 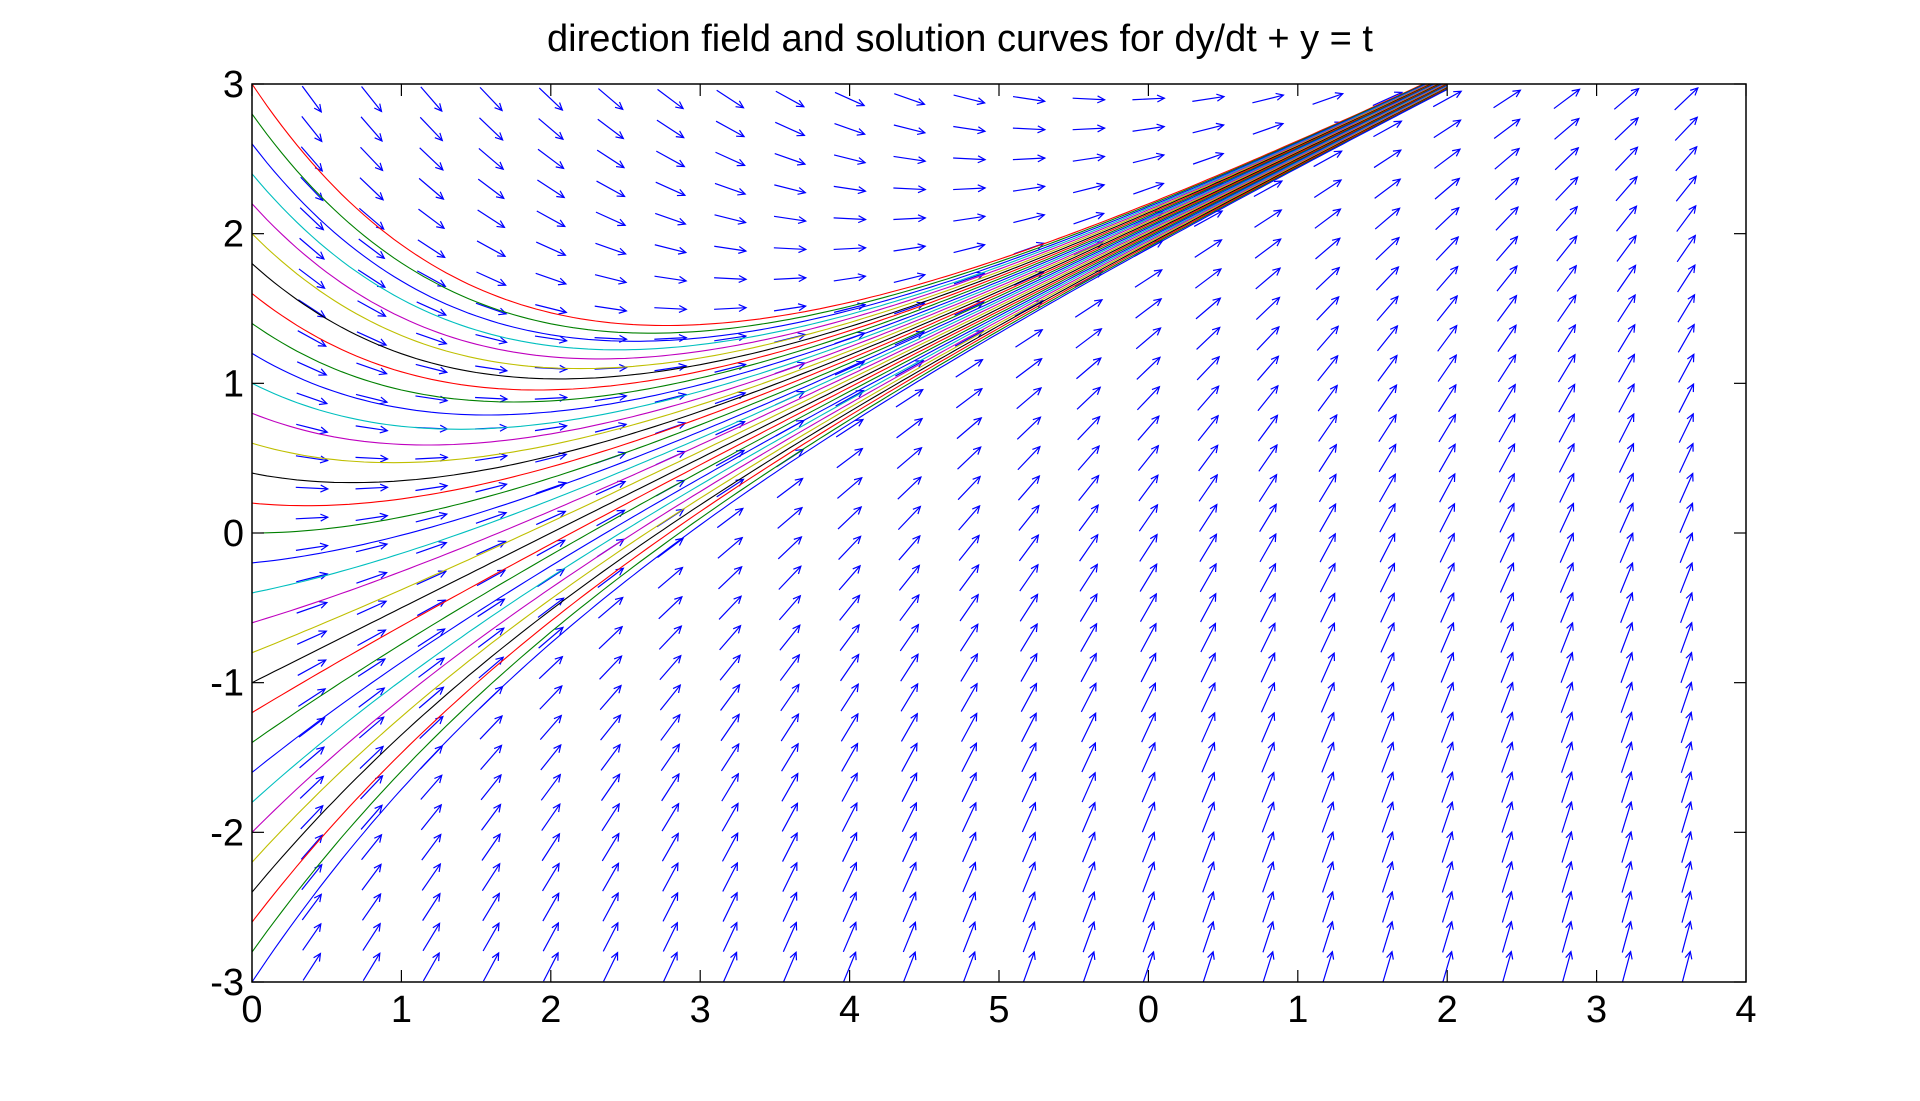 What do you see at coordinates (839, 209) in the screenshot?
I see `solution-curve` at bounding box center [839, 209].